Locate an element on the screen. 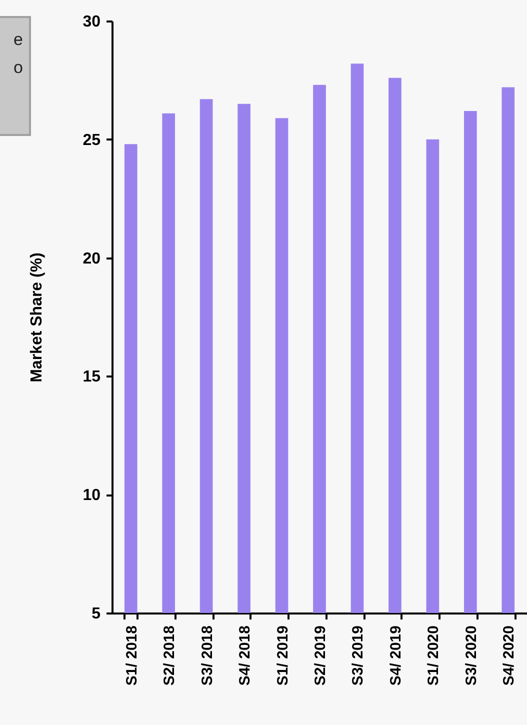 The width and height of the screenshot is (527, 725). x-tick-label: S4/ 2019 is located at coordinates (395, 656).